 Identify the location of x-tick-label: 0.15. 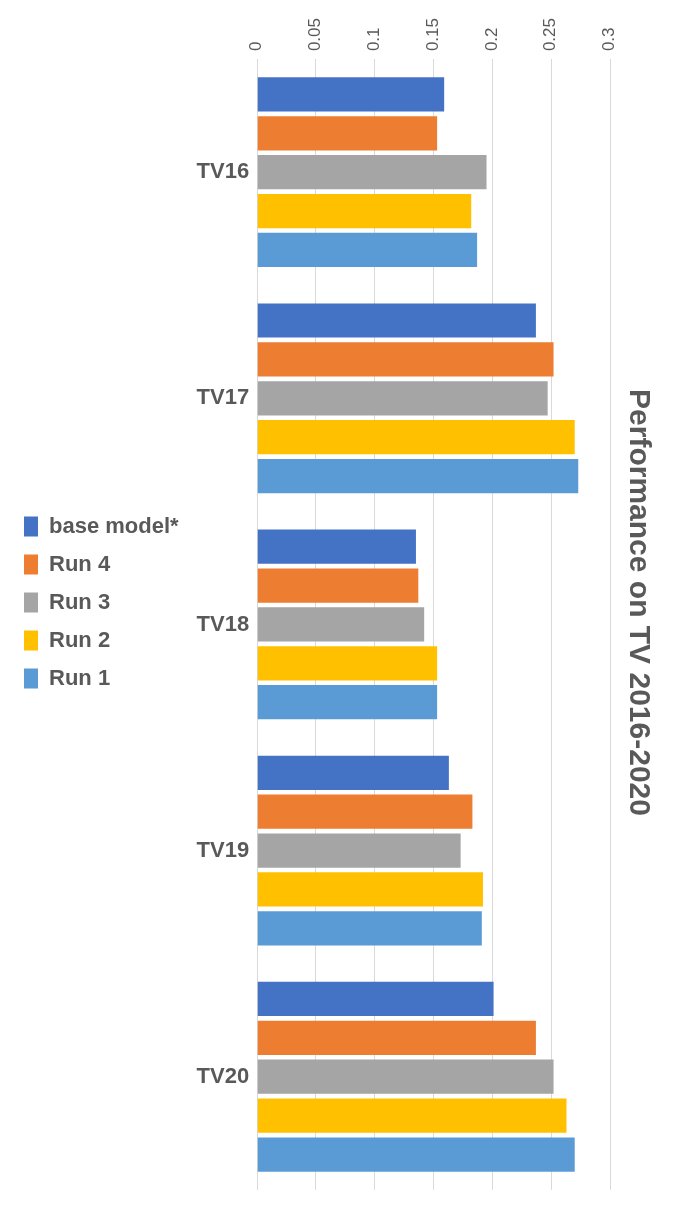
(432, 34).